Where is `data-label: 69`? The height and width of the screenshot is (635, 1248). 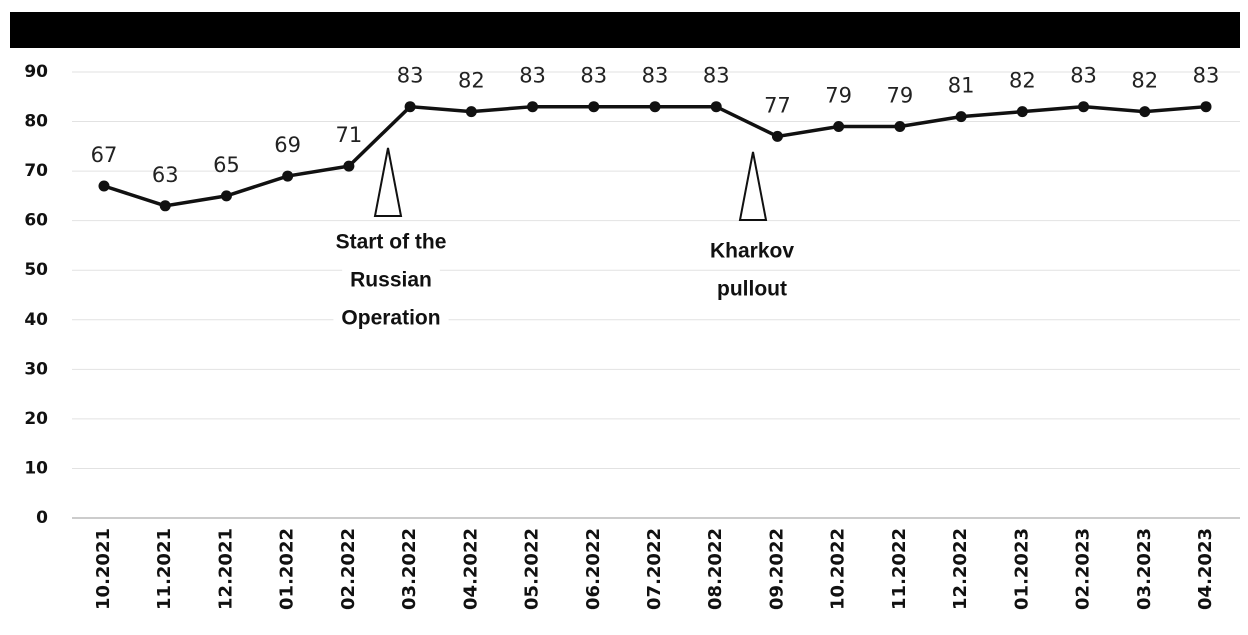 data-label: 69 is located at coordinates (287, 145).